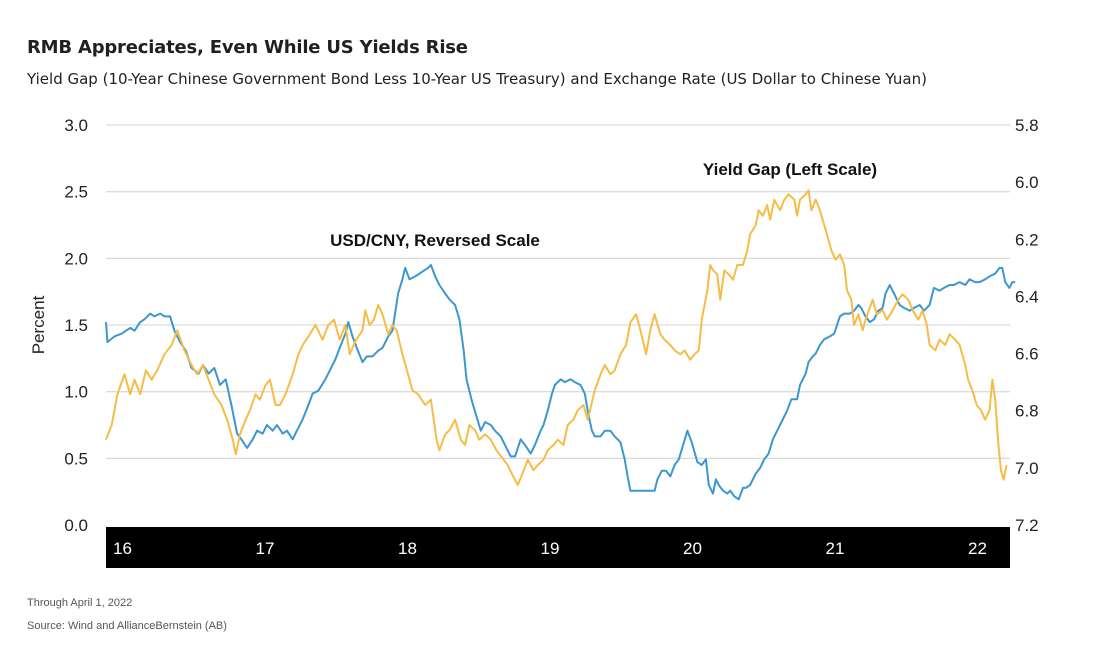 Image resolution: width=1094 pixels, height=658 pixels. I want to click on y2-tick-label: 6.4, so click(1027, 296).